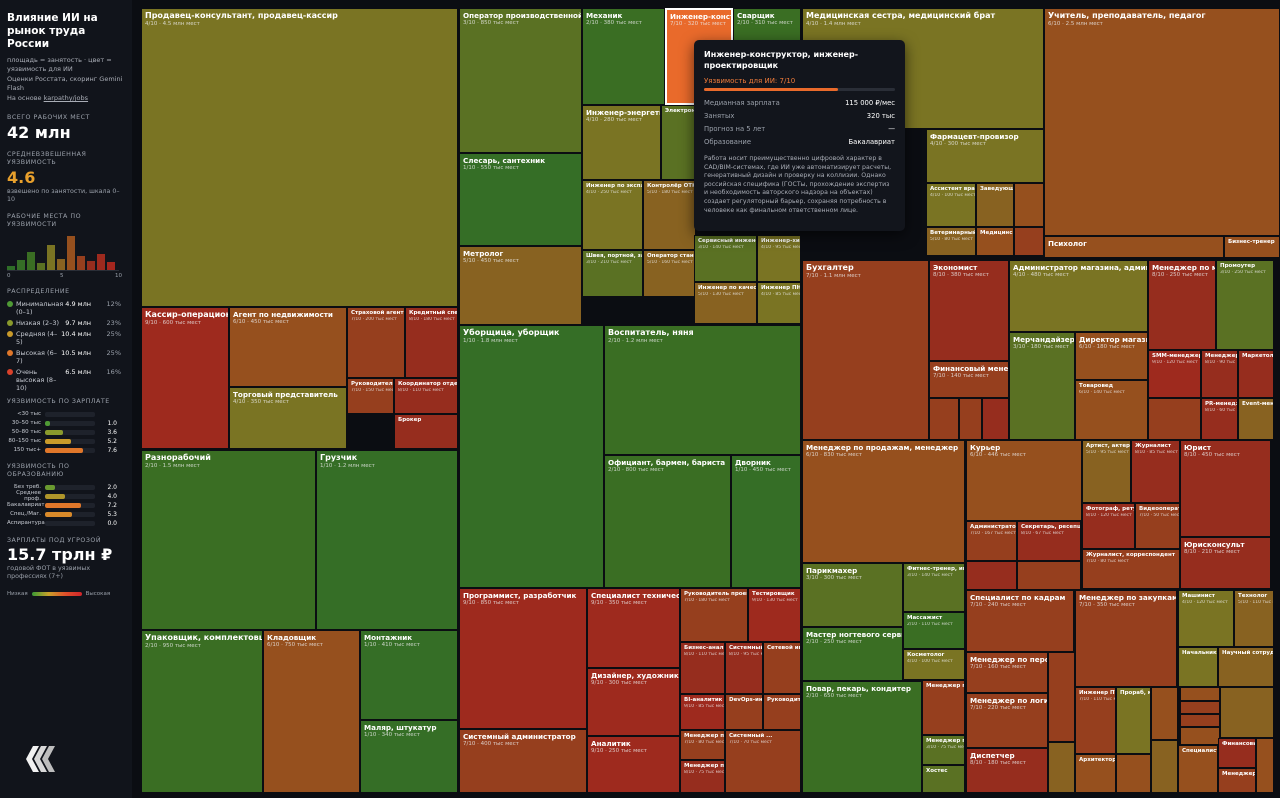 This screenshot has width=1280, height=798. What do you see at coordinates (431, 342) in the screenshot?
I see `treemap-tile: Кредитный специалист8/10 · 180 тыс мест` at bounding box center [431, 342].